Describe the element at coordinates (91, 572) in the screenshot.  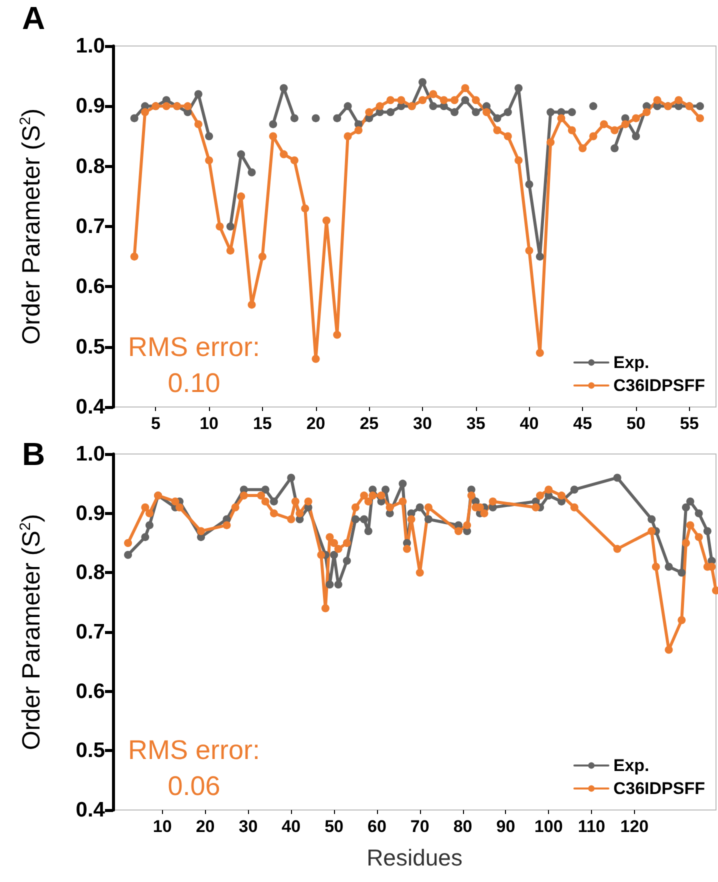
I see `y-tick-label: 0.8` at that location.